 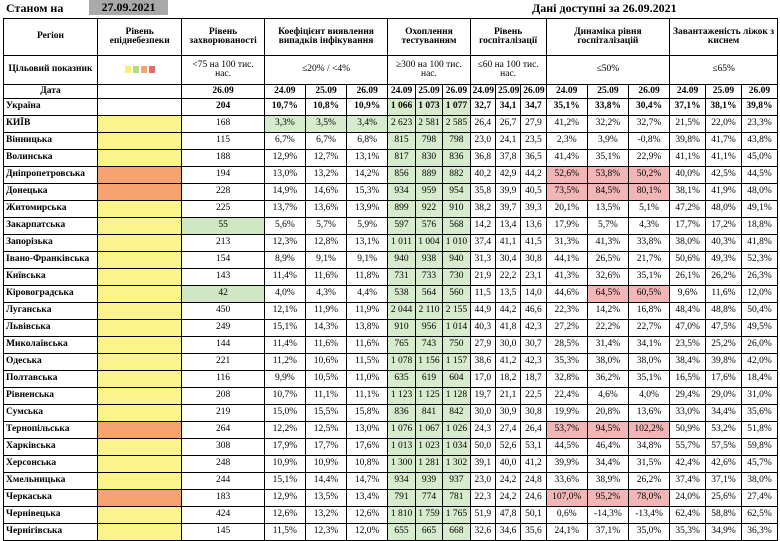 I want to click on table-cell: 29,4%, so click(x=688, y=396).